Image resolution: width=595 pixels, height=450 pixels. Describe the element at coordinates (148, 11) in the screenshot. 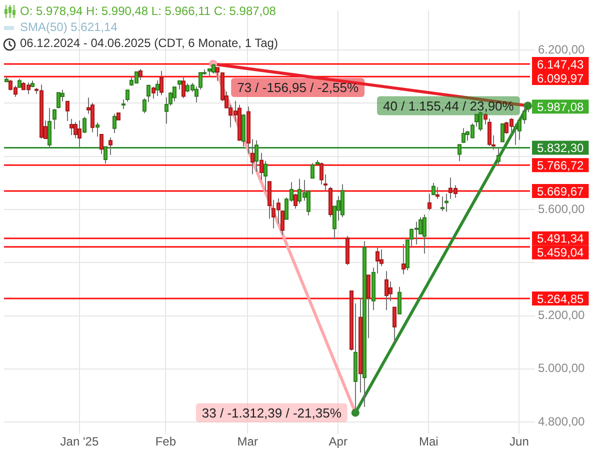

I see `chart-subtitle: O: 5.978,94 H: 5.990,48 L: 5.966,11 C: 5.987,08` at that location.